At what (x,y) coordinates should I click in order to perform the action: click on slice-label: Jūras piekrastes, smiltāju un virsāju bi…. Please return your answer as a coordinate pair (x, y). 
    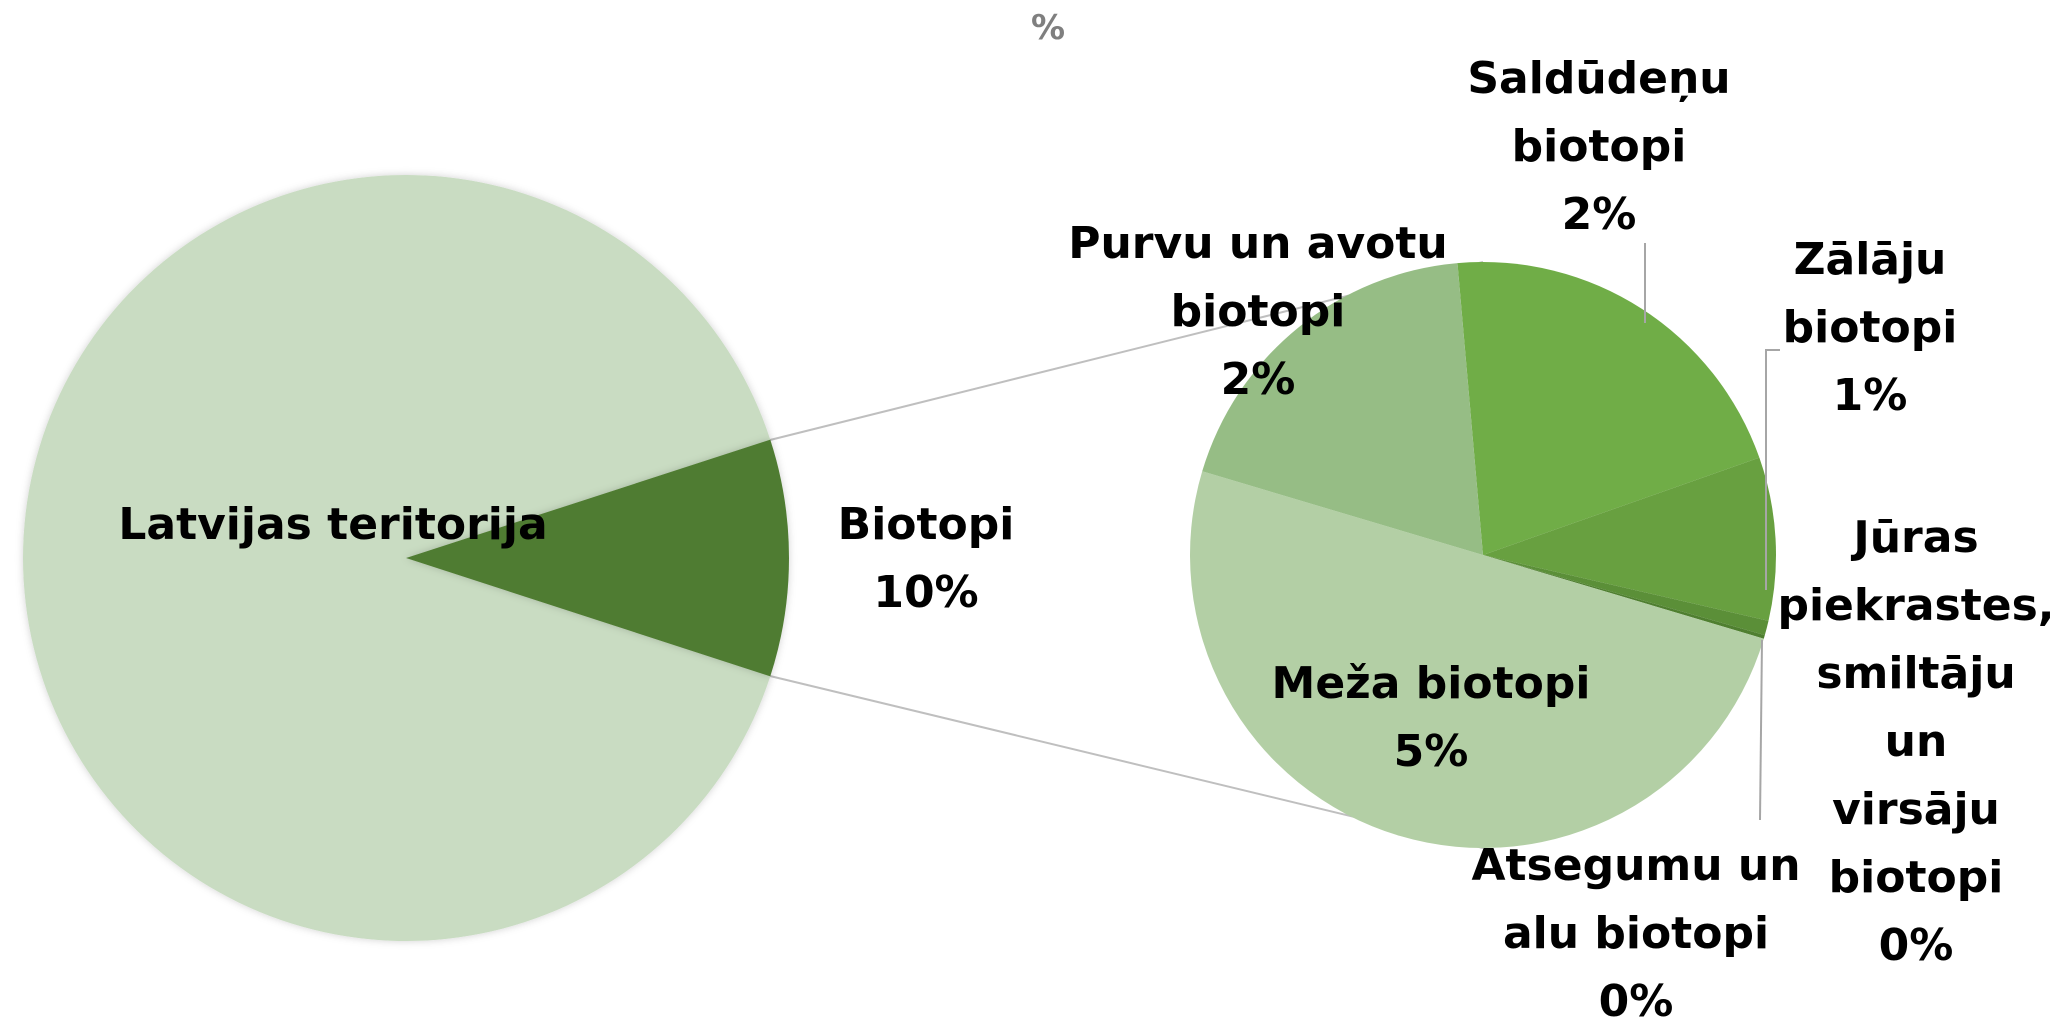
    Looking at the image, I should click on (1916, 707).